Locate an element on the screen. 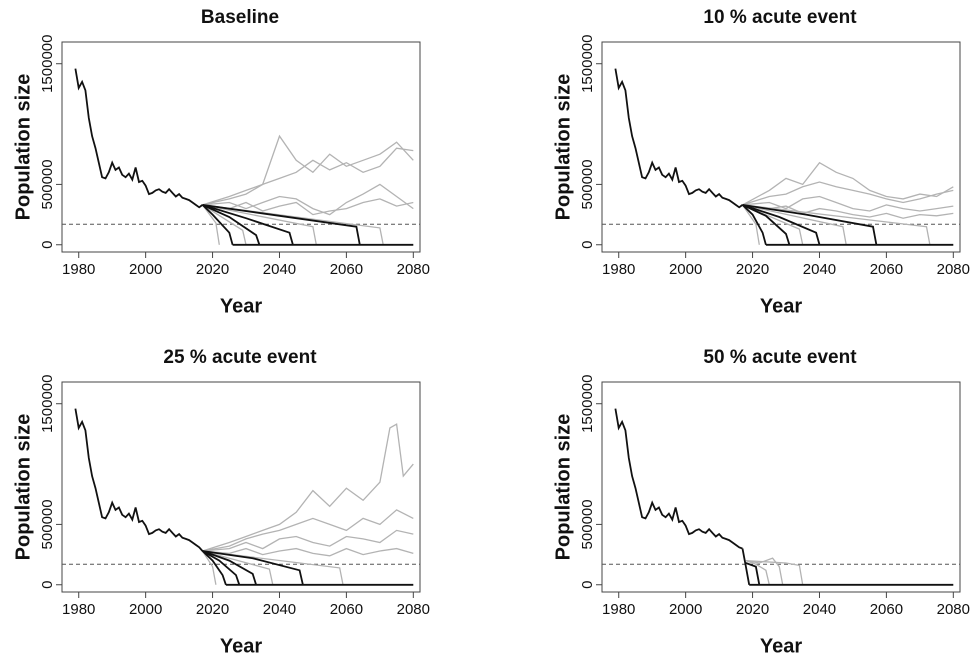  panel-title: Baseline is located at coordinates (240, 17).